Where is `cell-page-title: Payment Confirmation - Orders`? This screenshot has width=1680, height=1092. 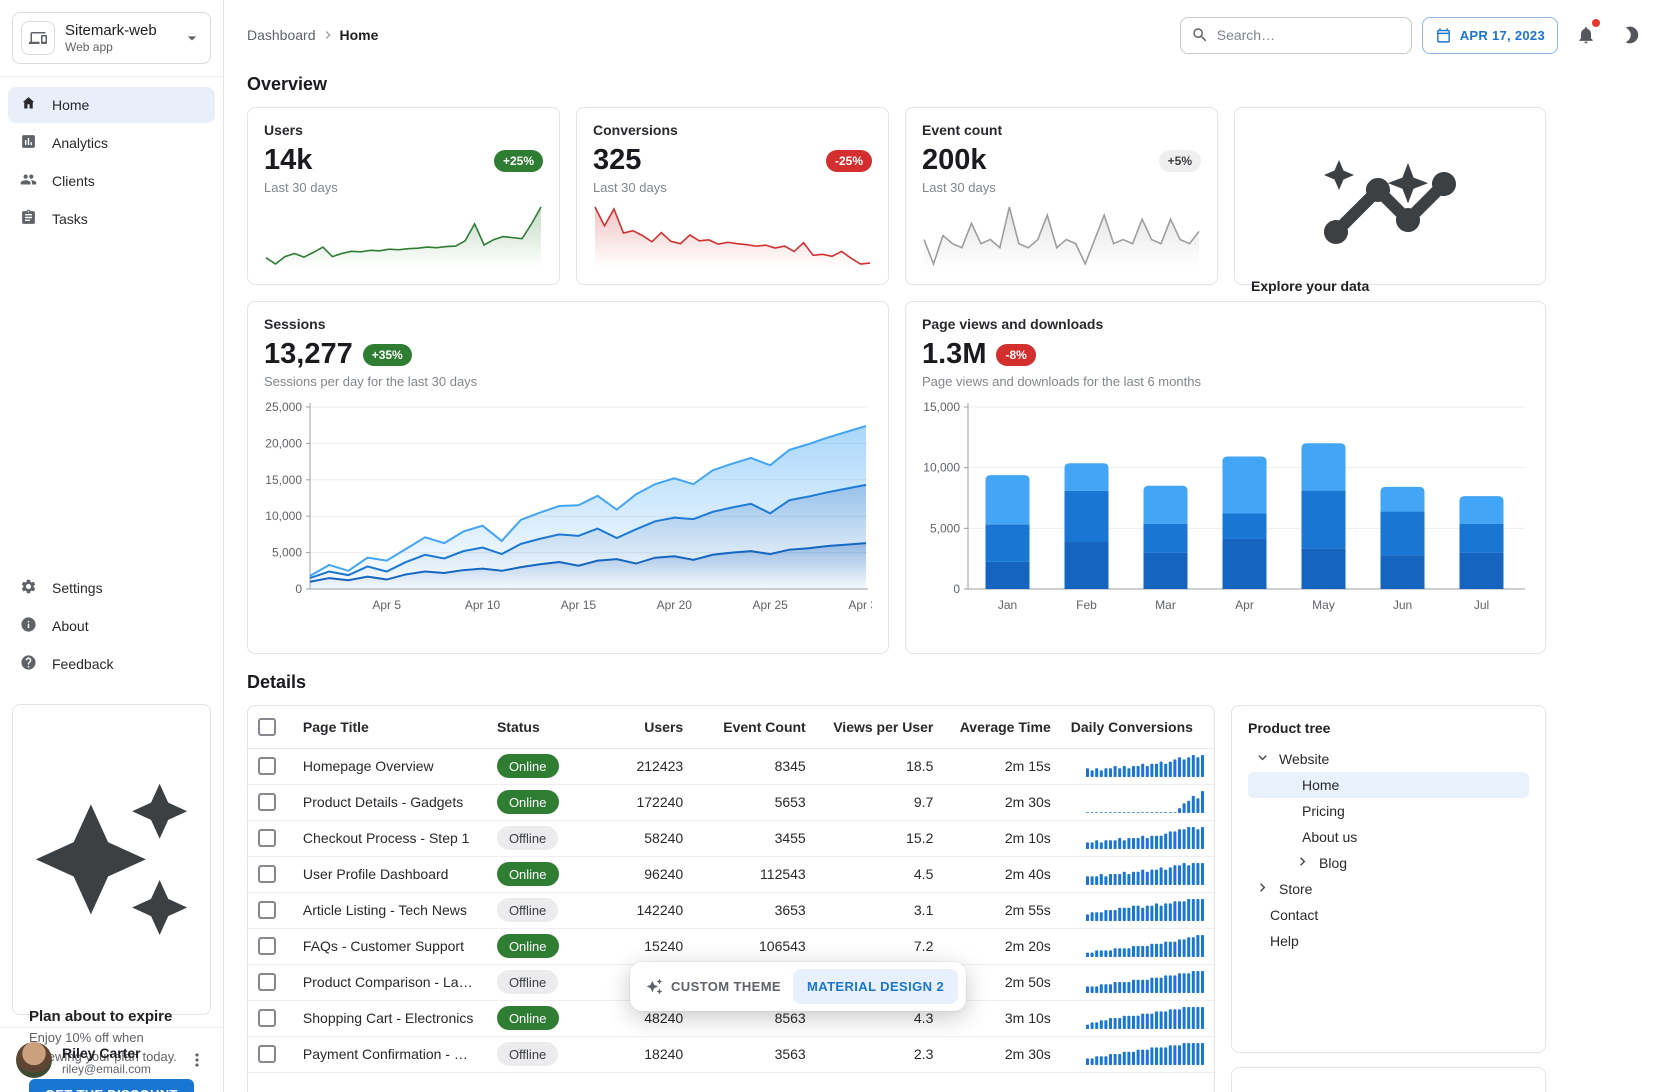
cell-page-title: Payment Confirmation - Orders is located at coordinates (389, 1054).